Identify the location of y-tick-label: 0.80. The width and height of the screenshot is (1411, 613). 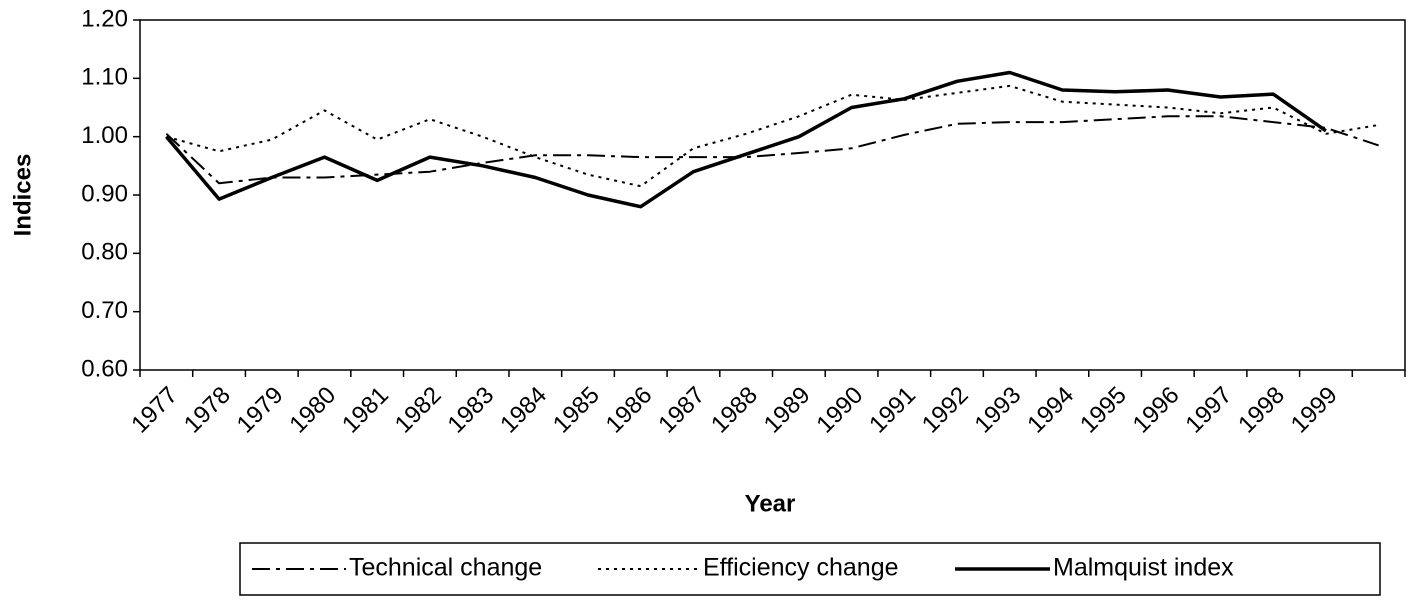
(104, 252).